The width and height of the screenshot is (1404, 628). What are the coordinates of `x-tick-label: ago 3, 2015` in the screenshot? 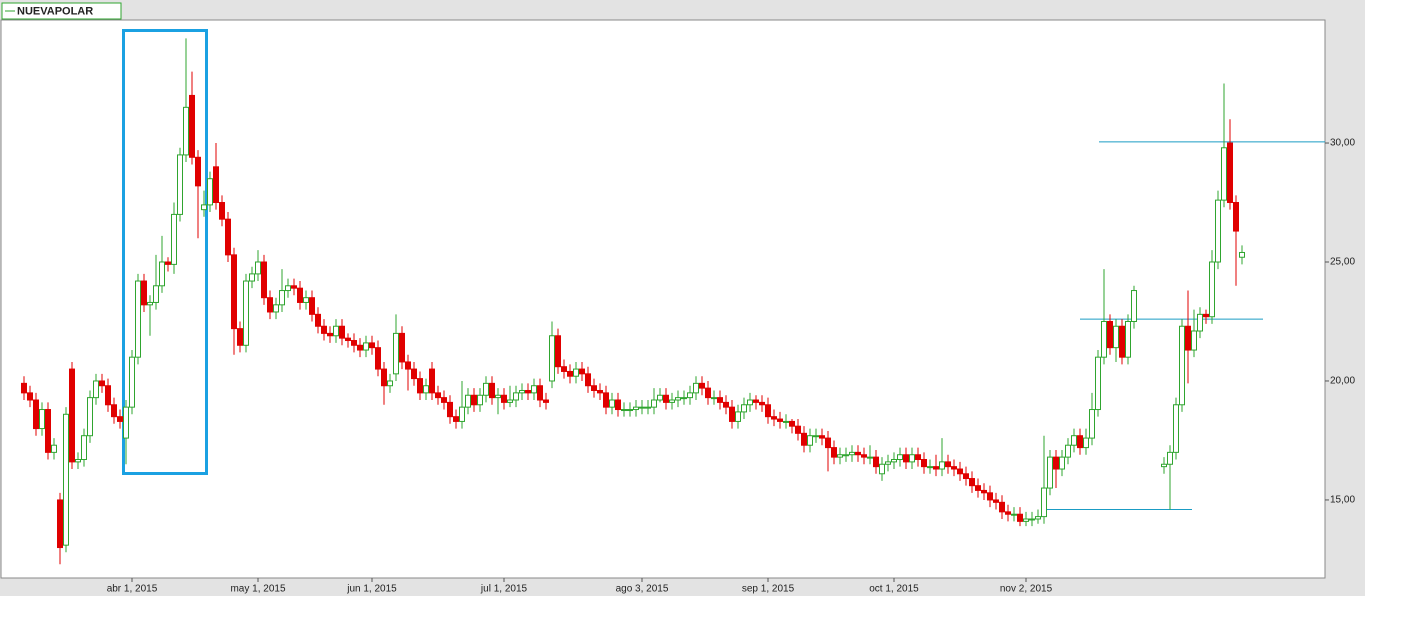 It's located at (642, 589).